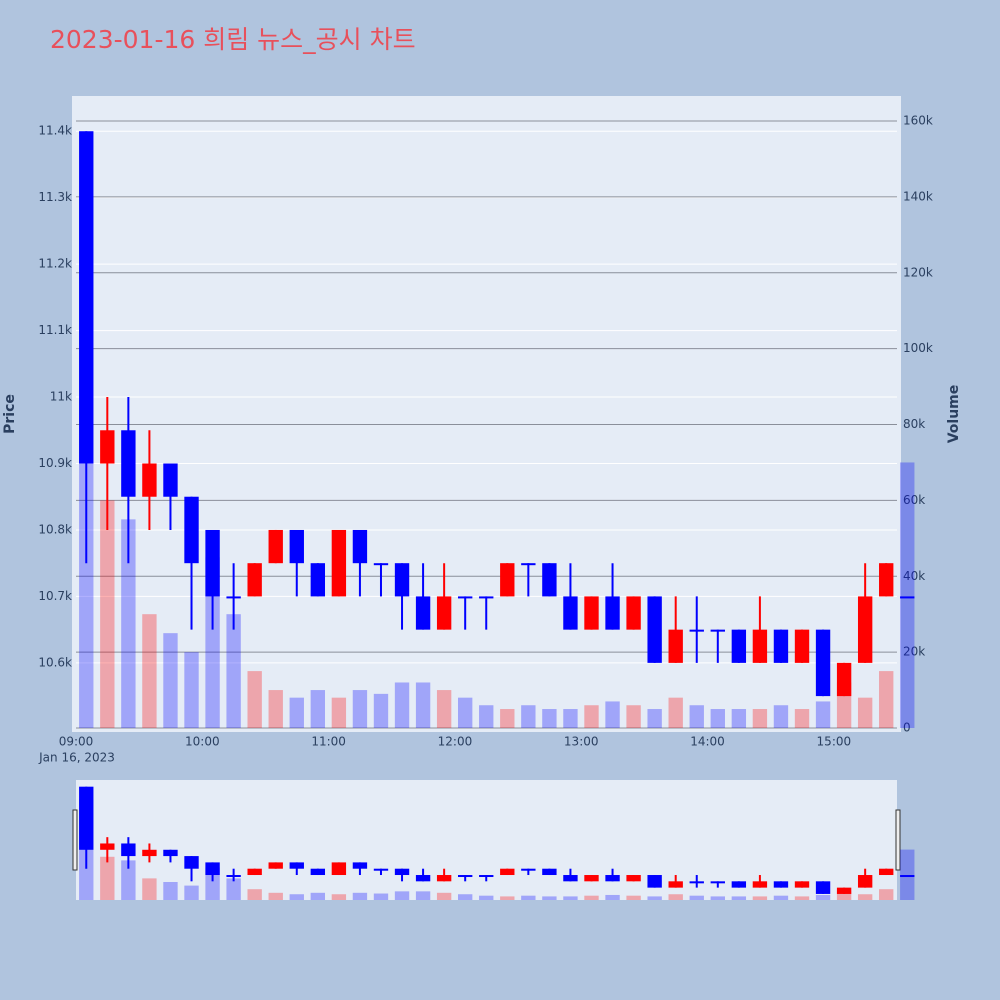 The image size is (1000, 1000). Describe the element at coordinates (907, 728) in the screenshot. I see `y2-tick-label: 0` at that location.